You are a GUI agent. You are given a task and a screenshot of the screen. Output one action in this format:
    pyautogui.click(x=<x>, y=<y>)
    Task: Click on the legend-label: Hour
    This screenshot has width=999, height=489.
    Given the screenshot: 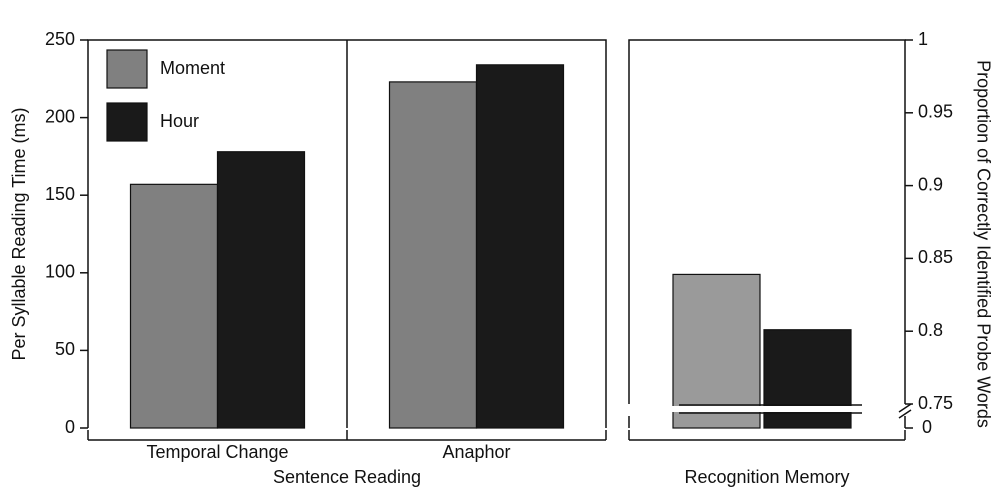 What is the action you would take?
    pyautogui.click(x=179, y=121)
    